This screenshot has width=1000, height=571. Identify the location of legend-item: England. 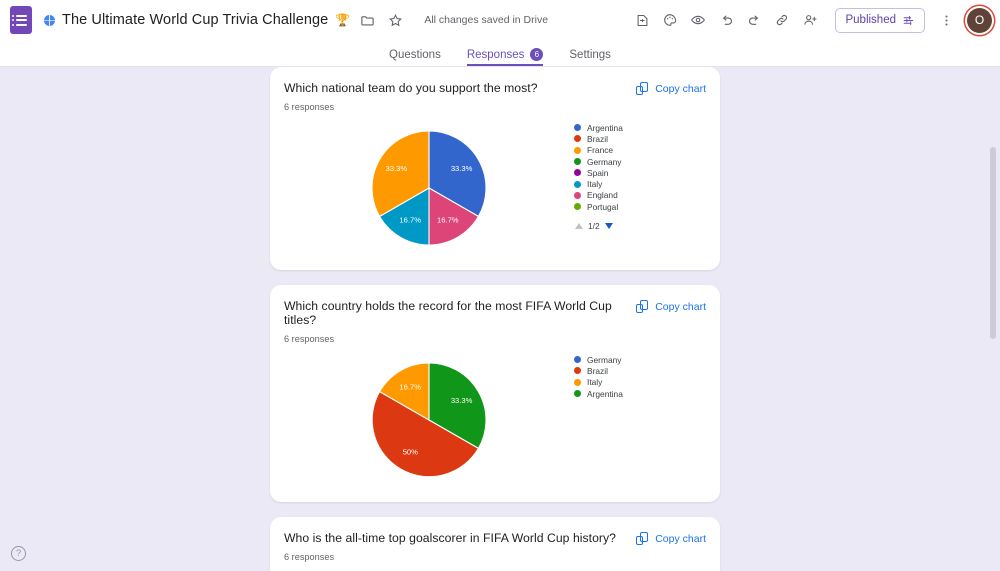
(598, 195).